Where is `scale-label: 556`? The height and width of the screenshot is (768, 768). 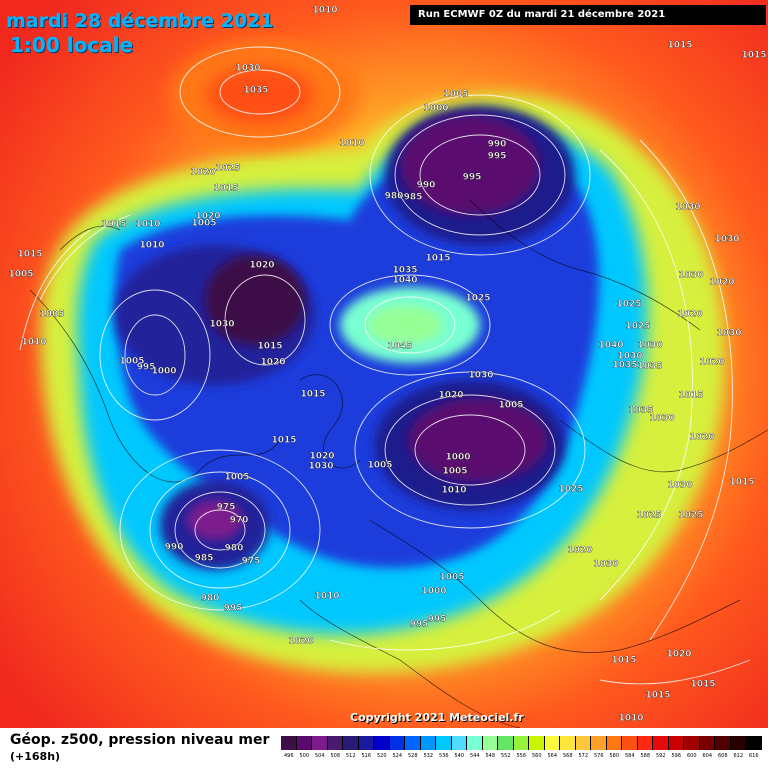
scale-label: 556 is located at coordinates (521, 756).